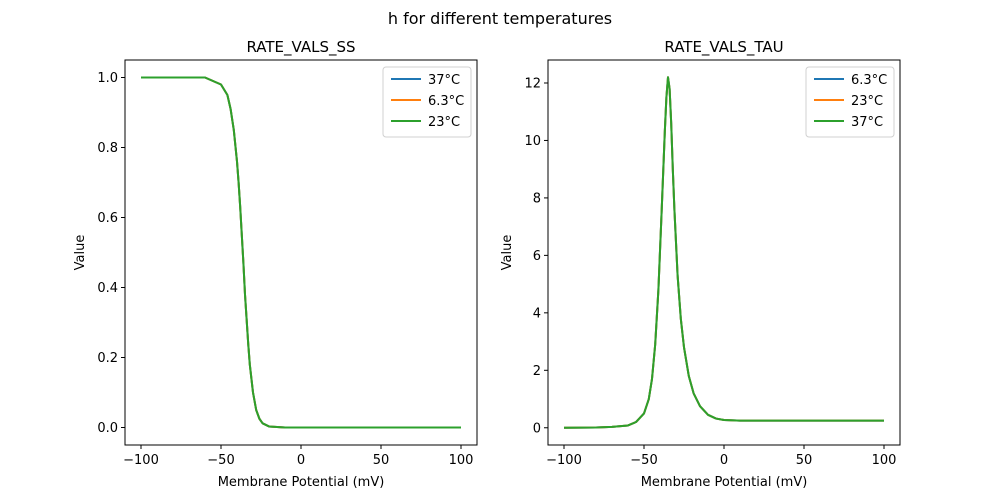 The width and height of the screenshot is (1000, 500). What do you see at coordinates (537, 371) in the screenshot?
I see `y-tick-label: 2` at bounding box center [537, 371].